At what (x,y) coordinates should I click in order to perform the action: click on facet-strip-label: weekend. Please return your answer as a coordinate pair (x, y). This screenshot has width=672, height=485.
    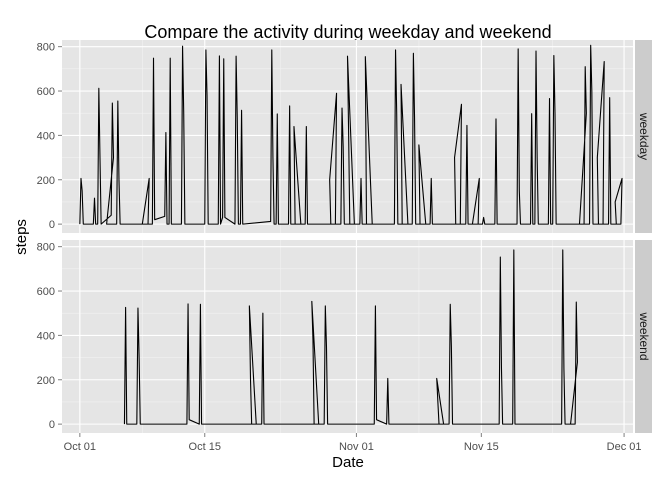
    Looking at the image, I should click on (644, 335).